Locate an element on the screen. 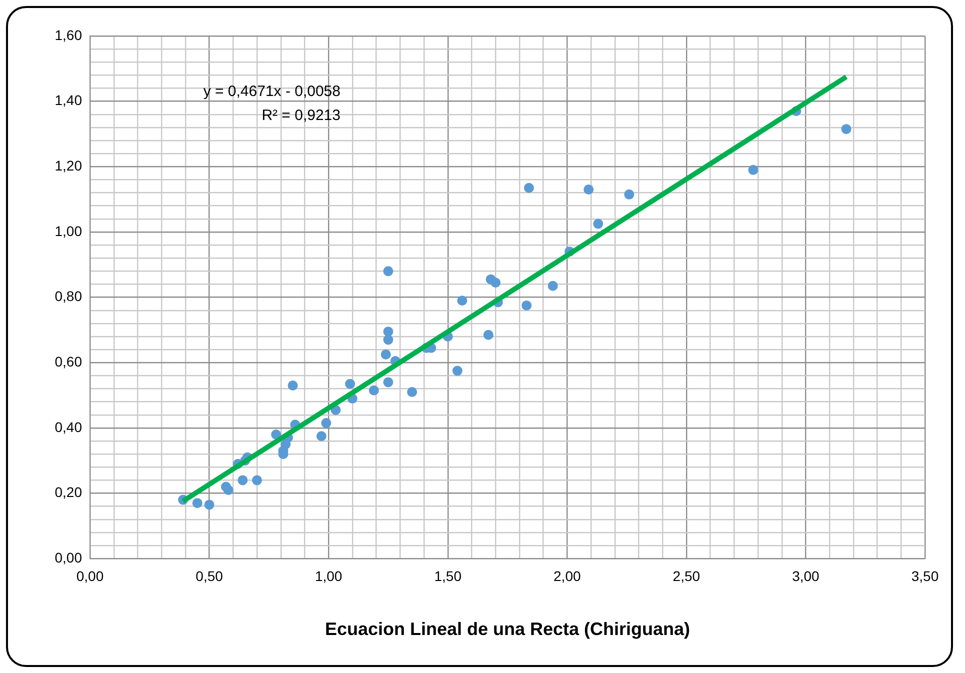 The height and width of the screenshot is (673, 965). x-tick-label: 1,50 is located at coordinates (448, 576).